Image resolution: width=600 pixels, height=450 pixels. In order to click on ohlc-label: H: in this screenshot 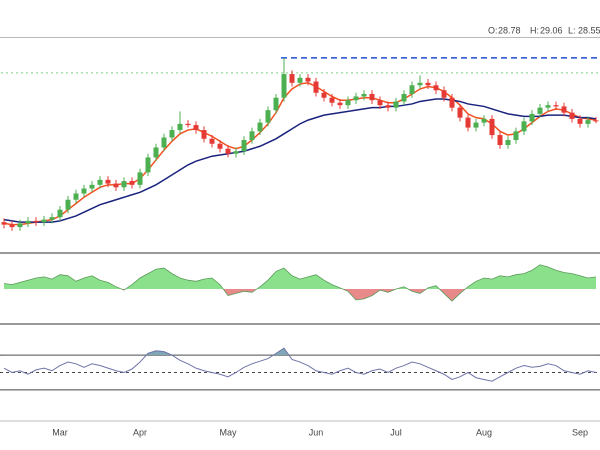, I will do `click(534, 30)`.